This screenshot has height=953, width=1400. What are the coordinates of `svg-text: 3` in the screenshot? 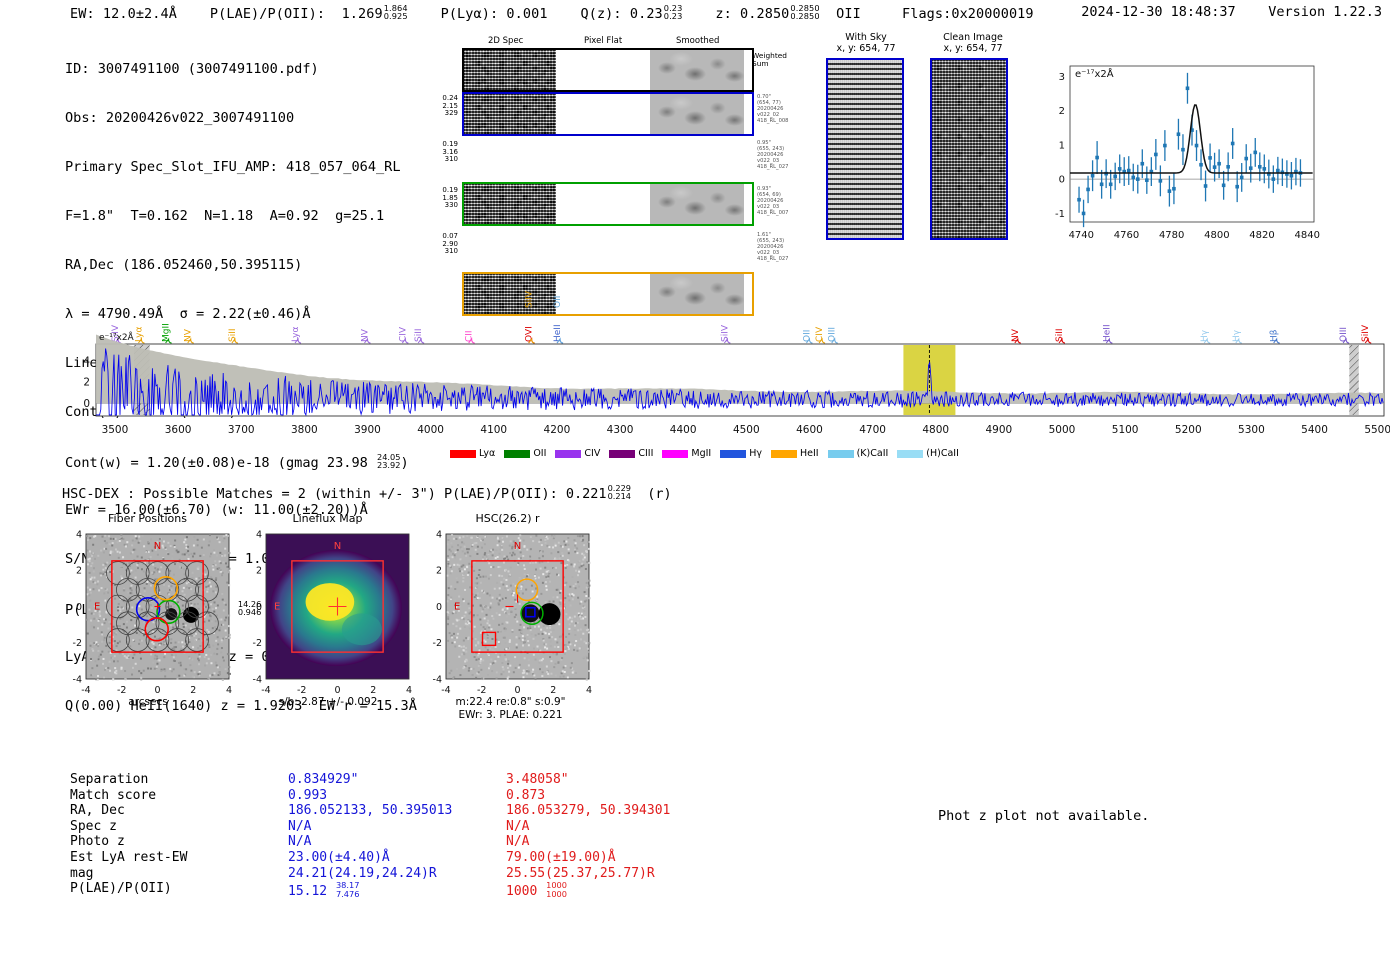 It's located at (1062, 77).